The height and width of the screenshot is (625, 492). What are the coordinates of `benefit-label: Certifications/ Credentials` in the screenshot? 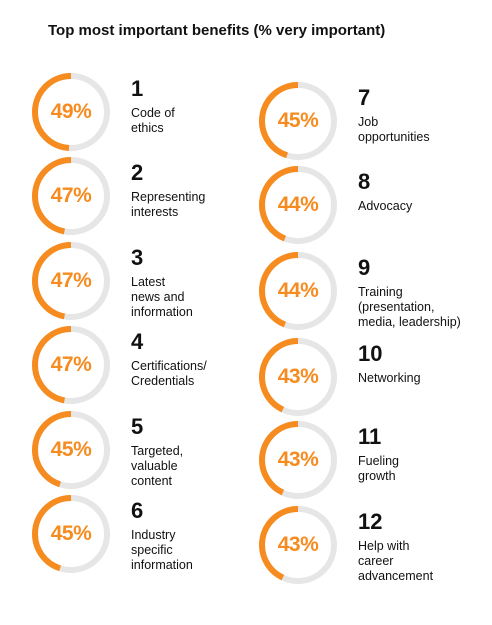 It's located at (169, 373).